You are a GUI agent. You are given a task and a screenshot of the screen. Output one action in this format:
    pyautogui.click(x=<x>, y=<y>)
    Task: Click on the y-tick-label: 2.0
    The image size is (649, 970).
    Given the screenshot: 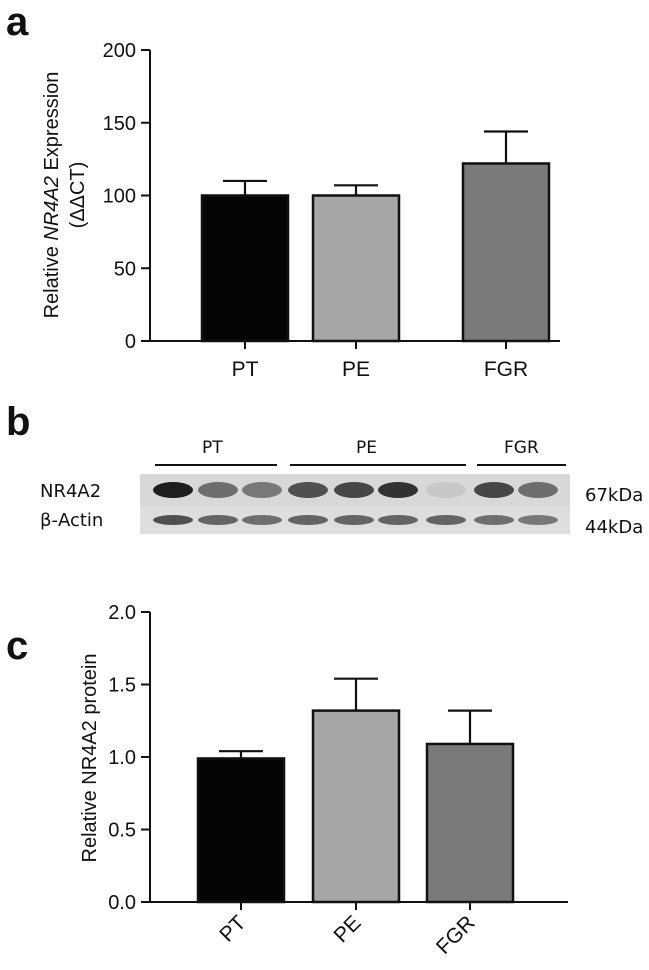 What is the action you would take?
    pyautogui.click(x=122, y=613)
    